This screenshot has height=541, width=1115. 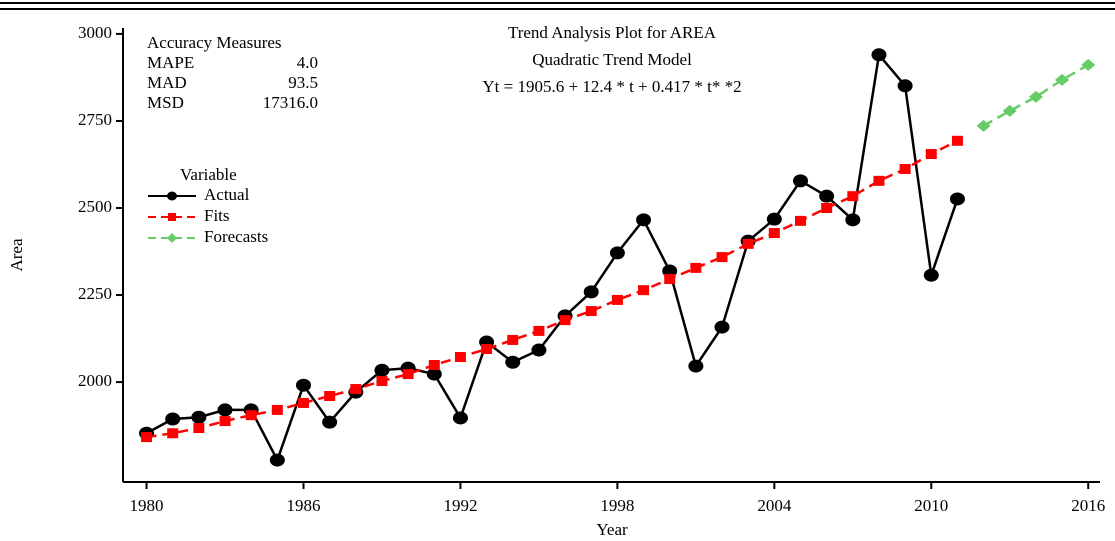 I want to click on x-tick-label: 1980, so click(x=147, y=505).